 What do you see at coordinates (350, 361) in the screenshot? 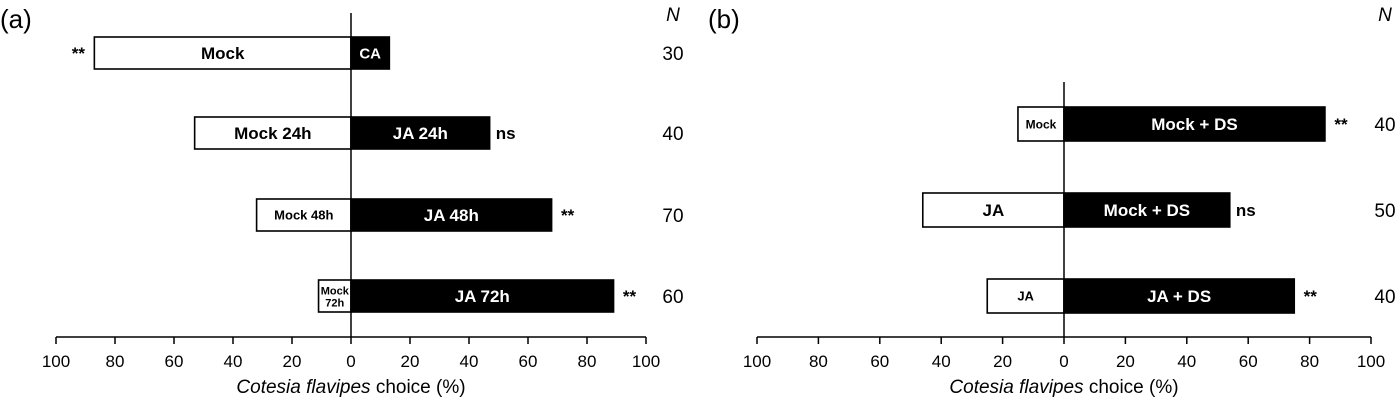
I see `x-tick-label-a: 0` at bounding box center [350, 361].